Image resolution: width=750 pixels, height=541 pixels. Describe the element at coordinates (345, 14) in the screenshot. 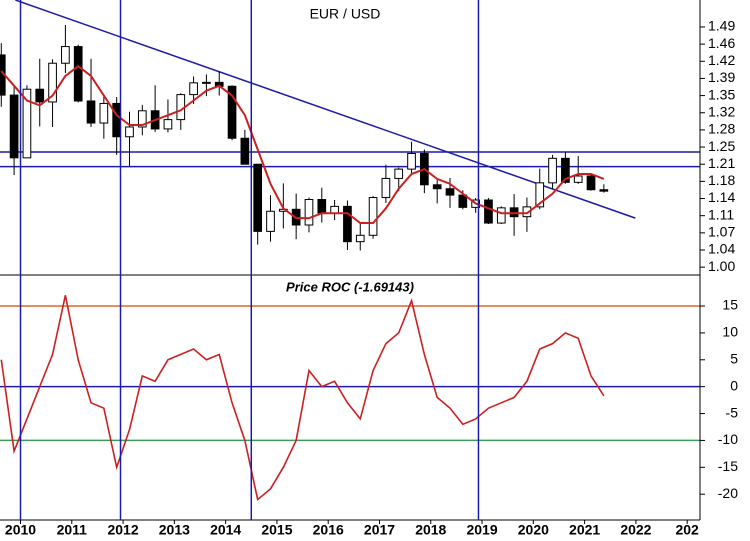

I see `chart-title: EUR / USD` at that location.